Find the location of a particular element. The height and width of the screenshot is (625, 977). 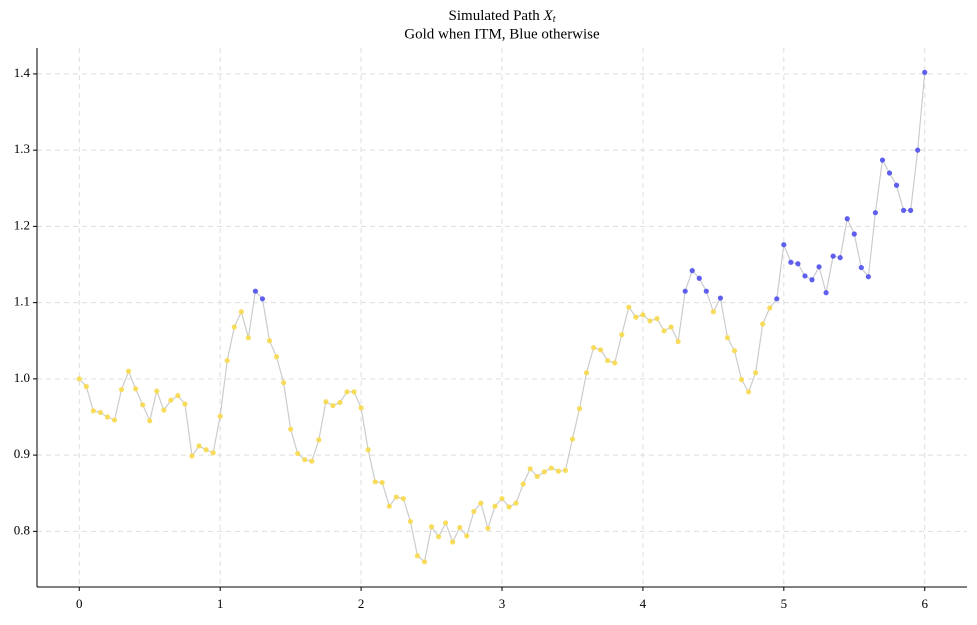

x-tick-label: 1 is located at coordinates (220, 603).